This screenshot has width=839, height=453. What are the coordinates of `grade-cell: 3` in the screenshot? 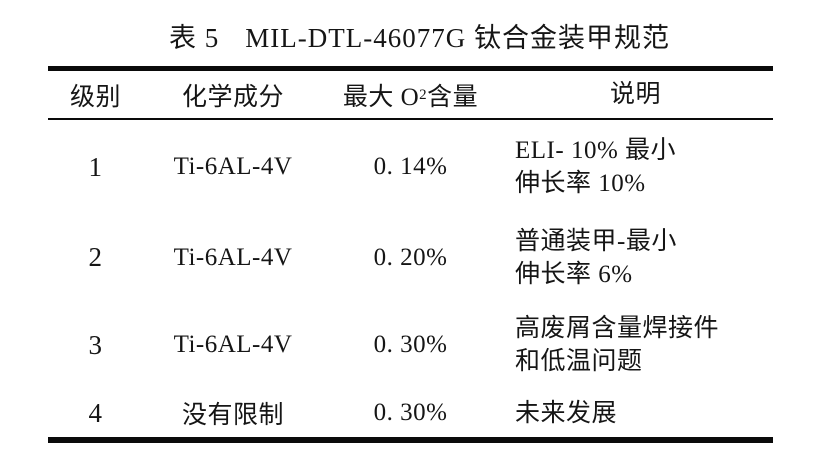 It's located at (95, 344).